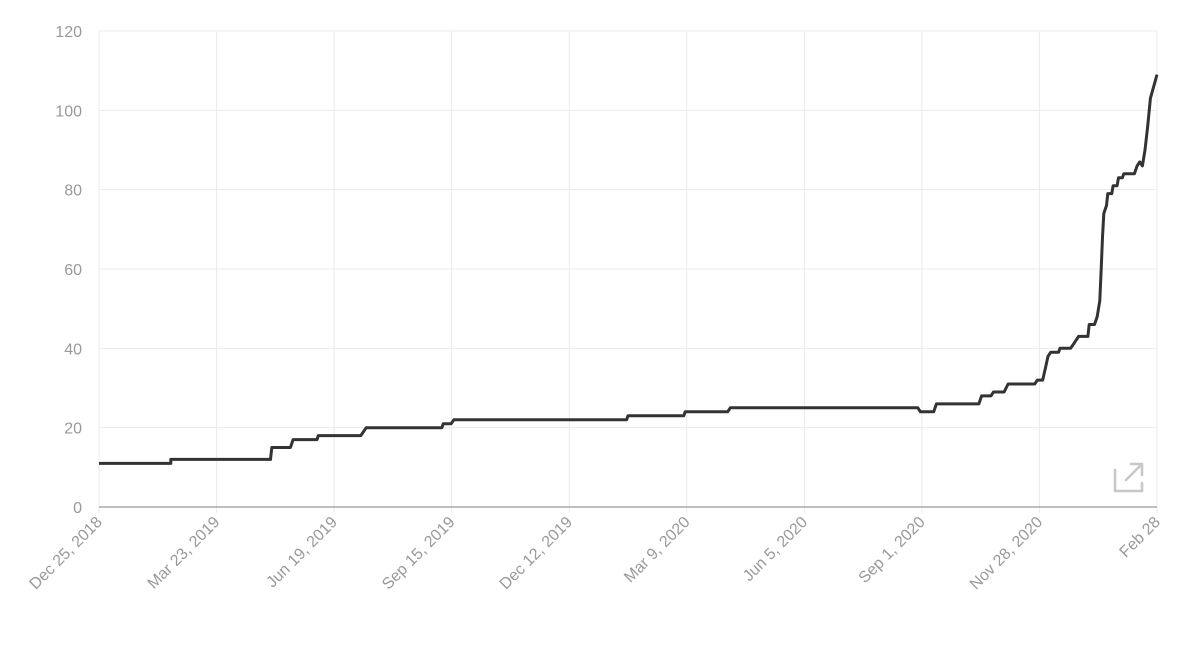 The height and width of the screenshot is (646, 1200). Describe the element at coordinates (65, 553) in the screenshot. I see `x-tick-label: Dec 25, 2018` at that location.